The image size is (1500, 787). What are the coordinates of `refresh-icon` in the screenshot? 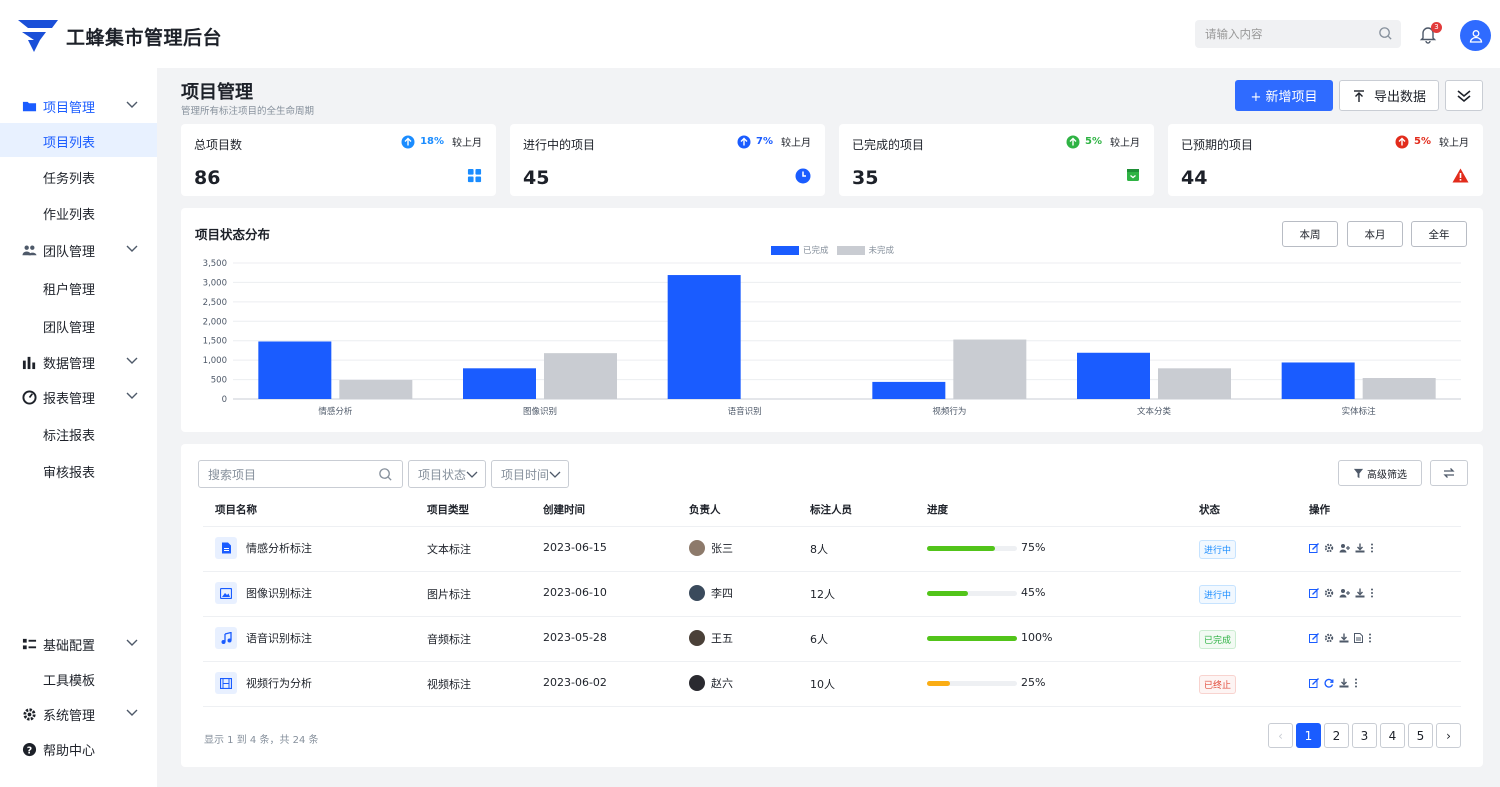 It's located at (1329, 683).